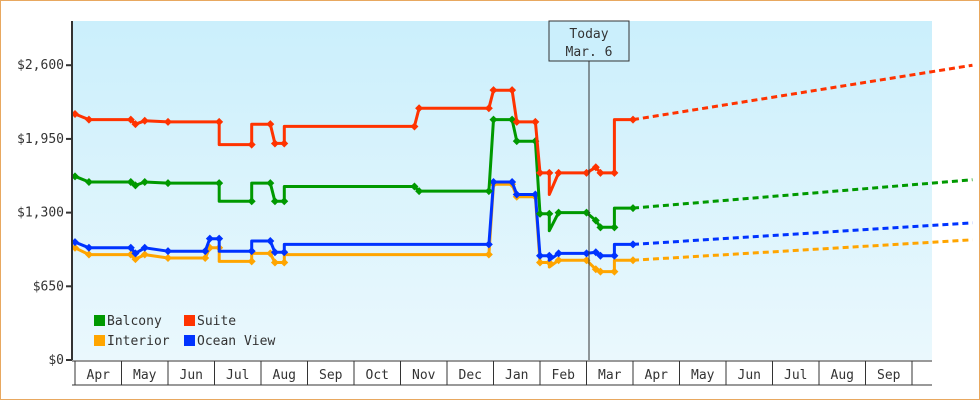 This screenshot has height=403, width=980. What do you see at coordinates (588, 34) in the screenshot?
I see `today-label: Today` at bounding box center [588, 34].